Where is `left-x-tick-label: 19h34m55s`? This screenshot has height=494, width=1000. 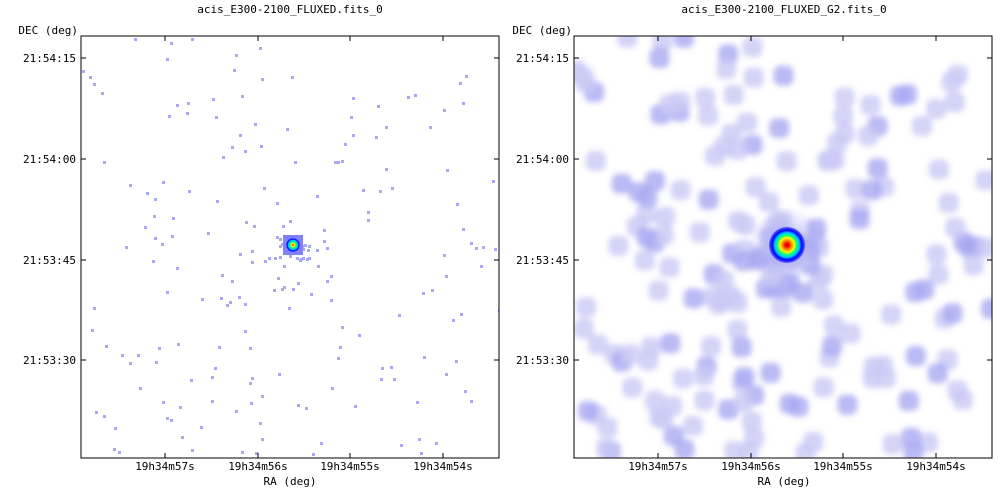 left-x-tick-label: 19h34m55s is located at coordinates (350, 466).